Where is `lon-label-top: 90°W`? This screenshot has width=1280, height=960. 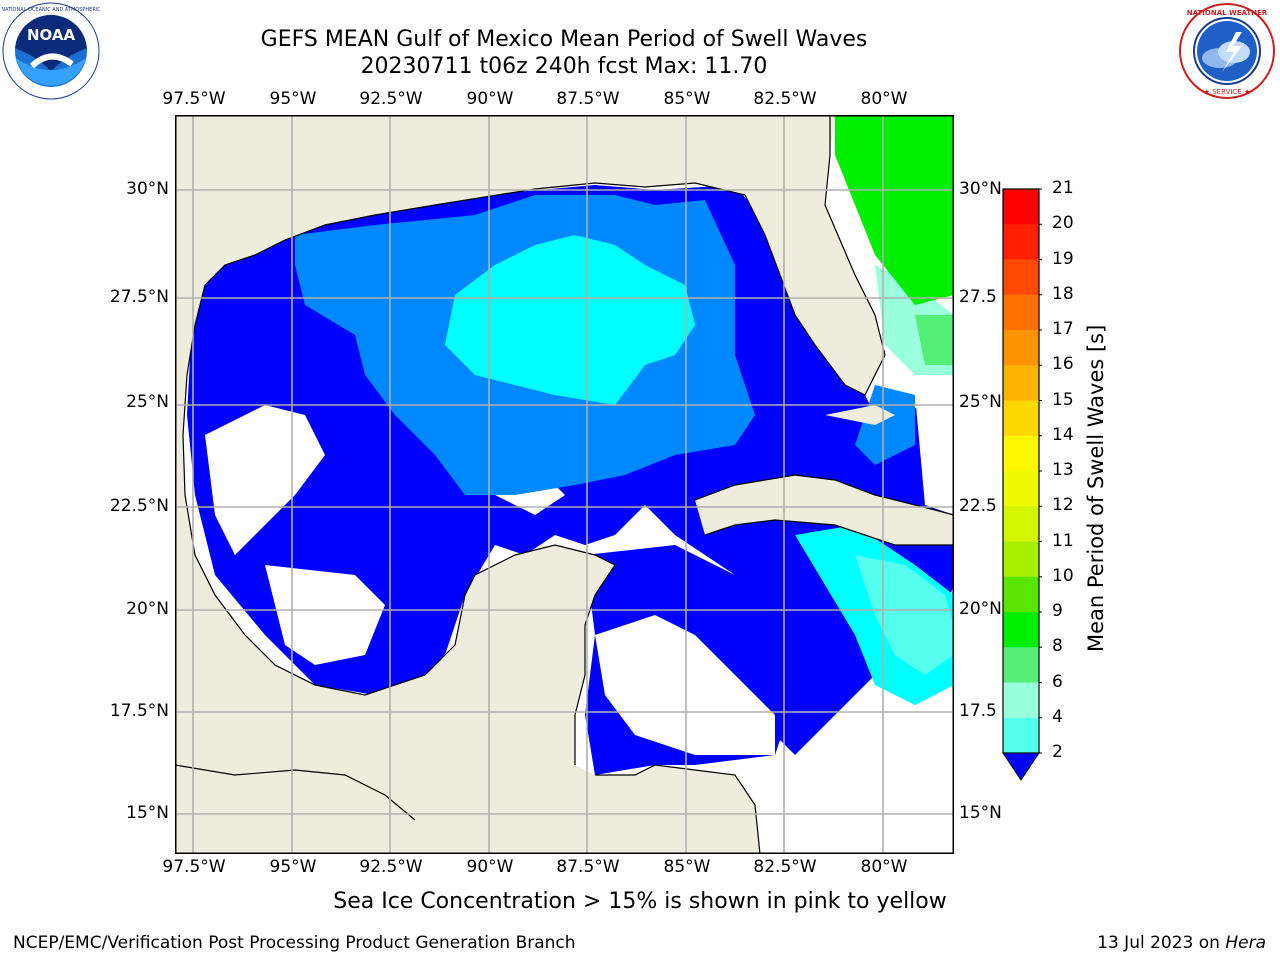
lon-label-top: 90°W is located at coordinates (490, 99).